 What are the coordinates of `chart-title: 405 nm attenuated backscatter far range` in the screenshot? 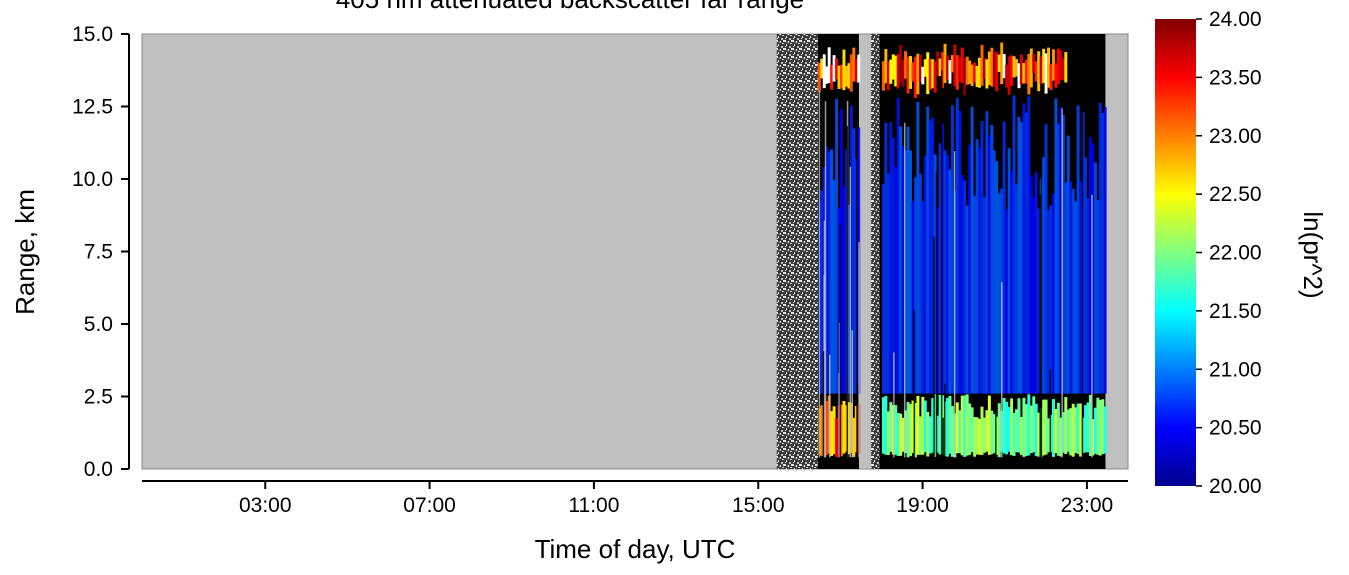 It's located at (570, 7).